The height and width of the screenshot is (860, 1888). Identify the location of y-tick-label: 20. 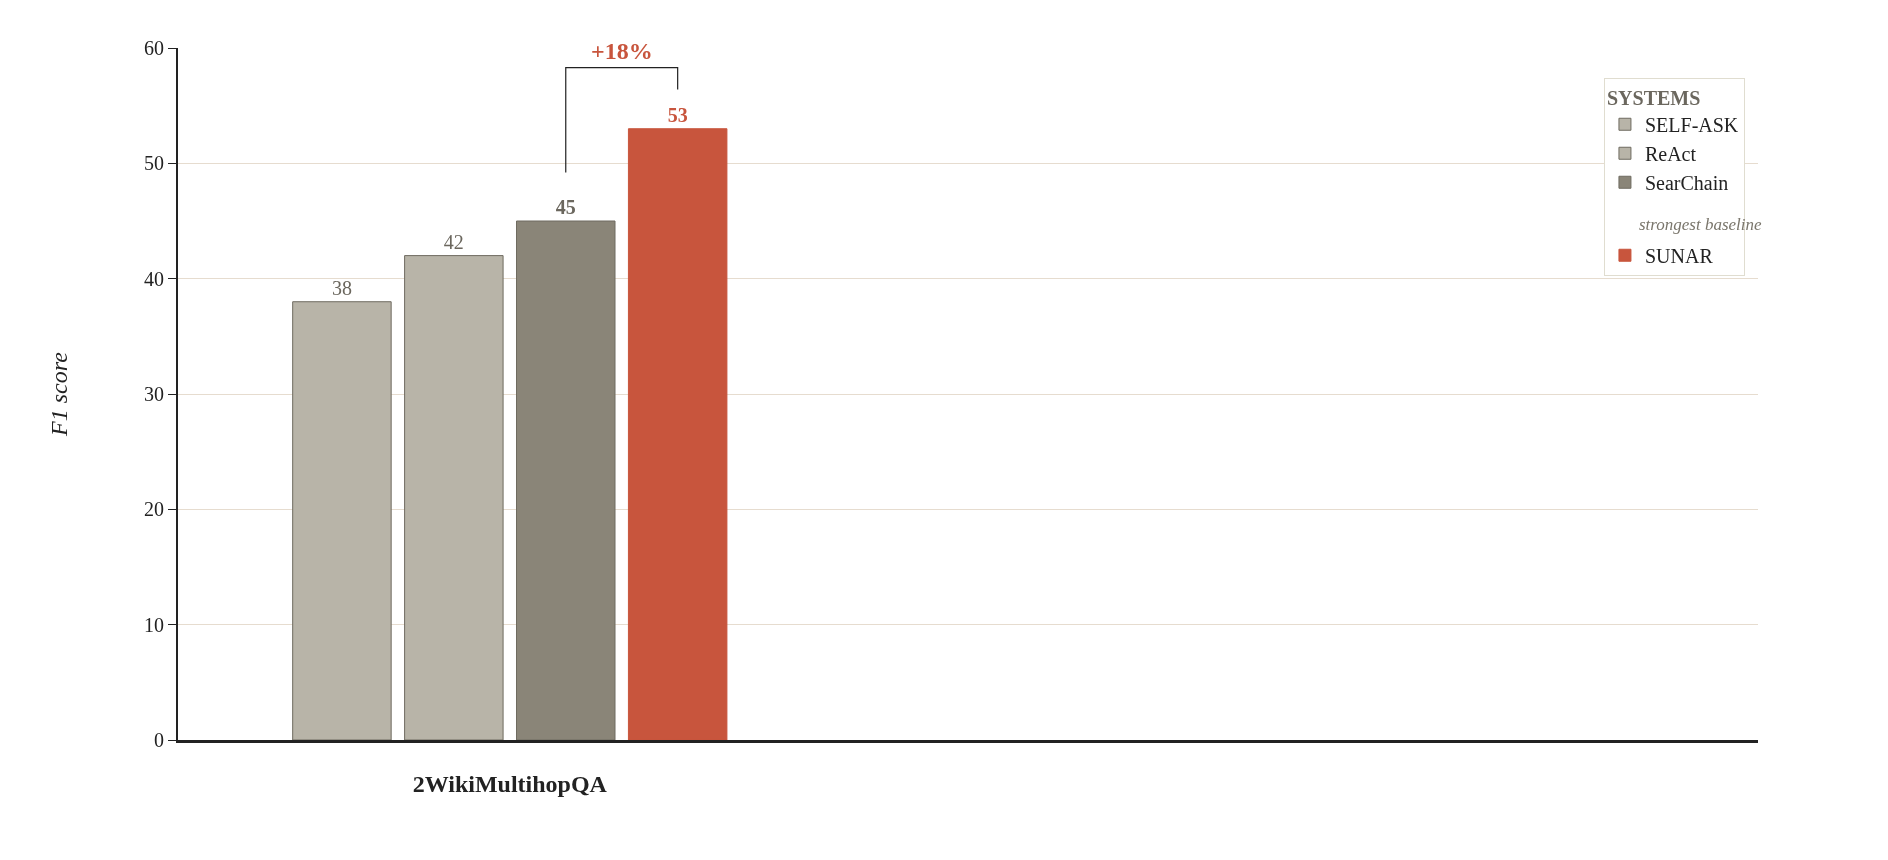
(154, 509).